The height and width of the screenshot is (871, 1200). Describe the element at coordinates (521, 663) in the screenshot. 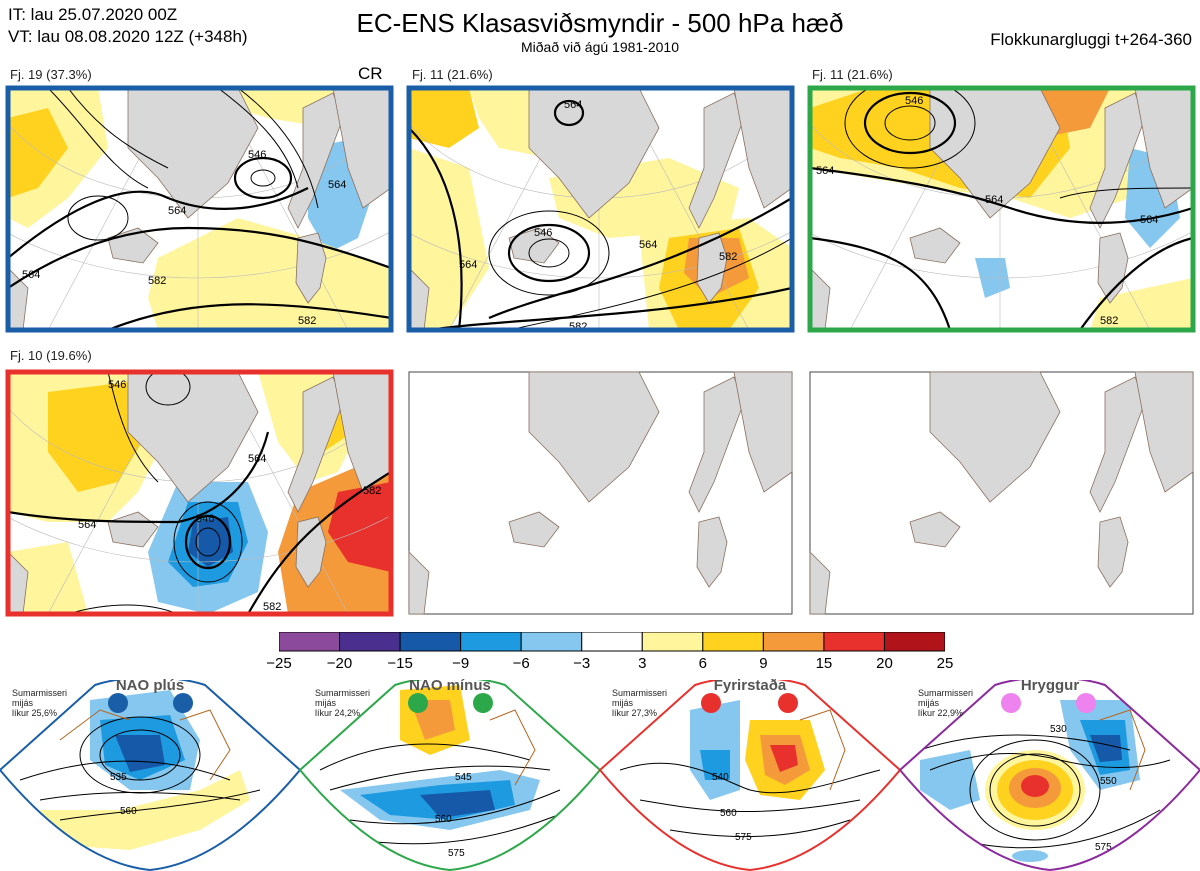

I see `colorbar-label: −6` at that location.